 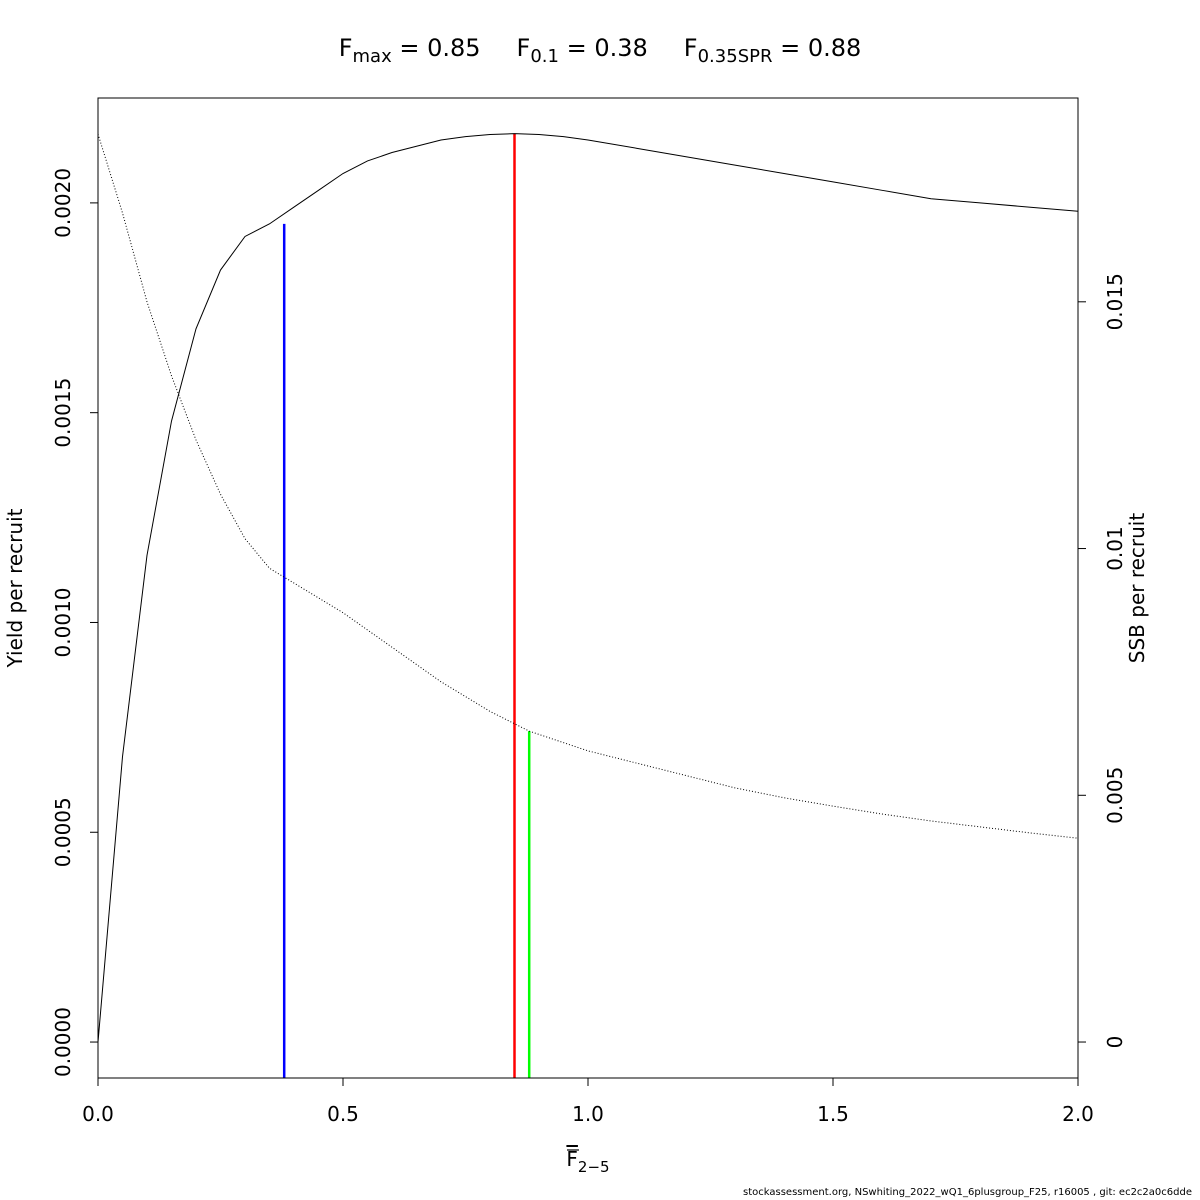 What do you see at coordinates (1115, 1042) in the screenshot?
I see `y-right-tick-label: 0` at bounding box center [1115, 1042].